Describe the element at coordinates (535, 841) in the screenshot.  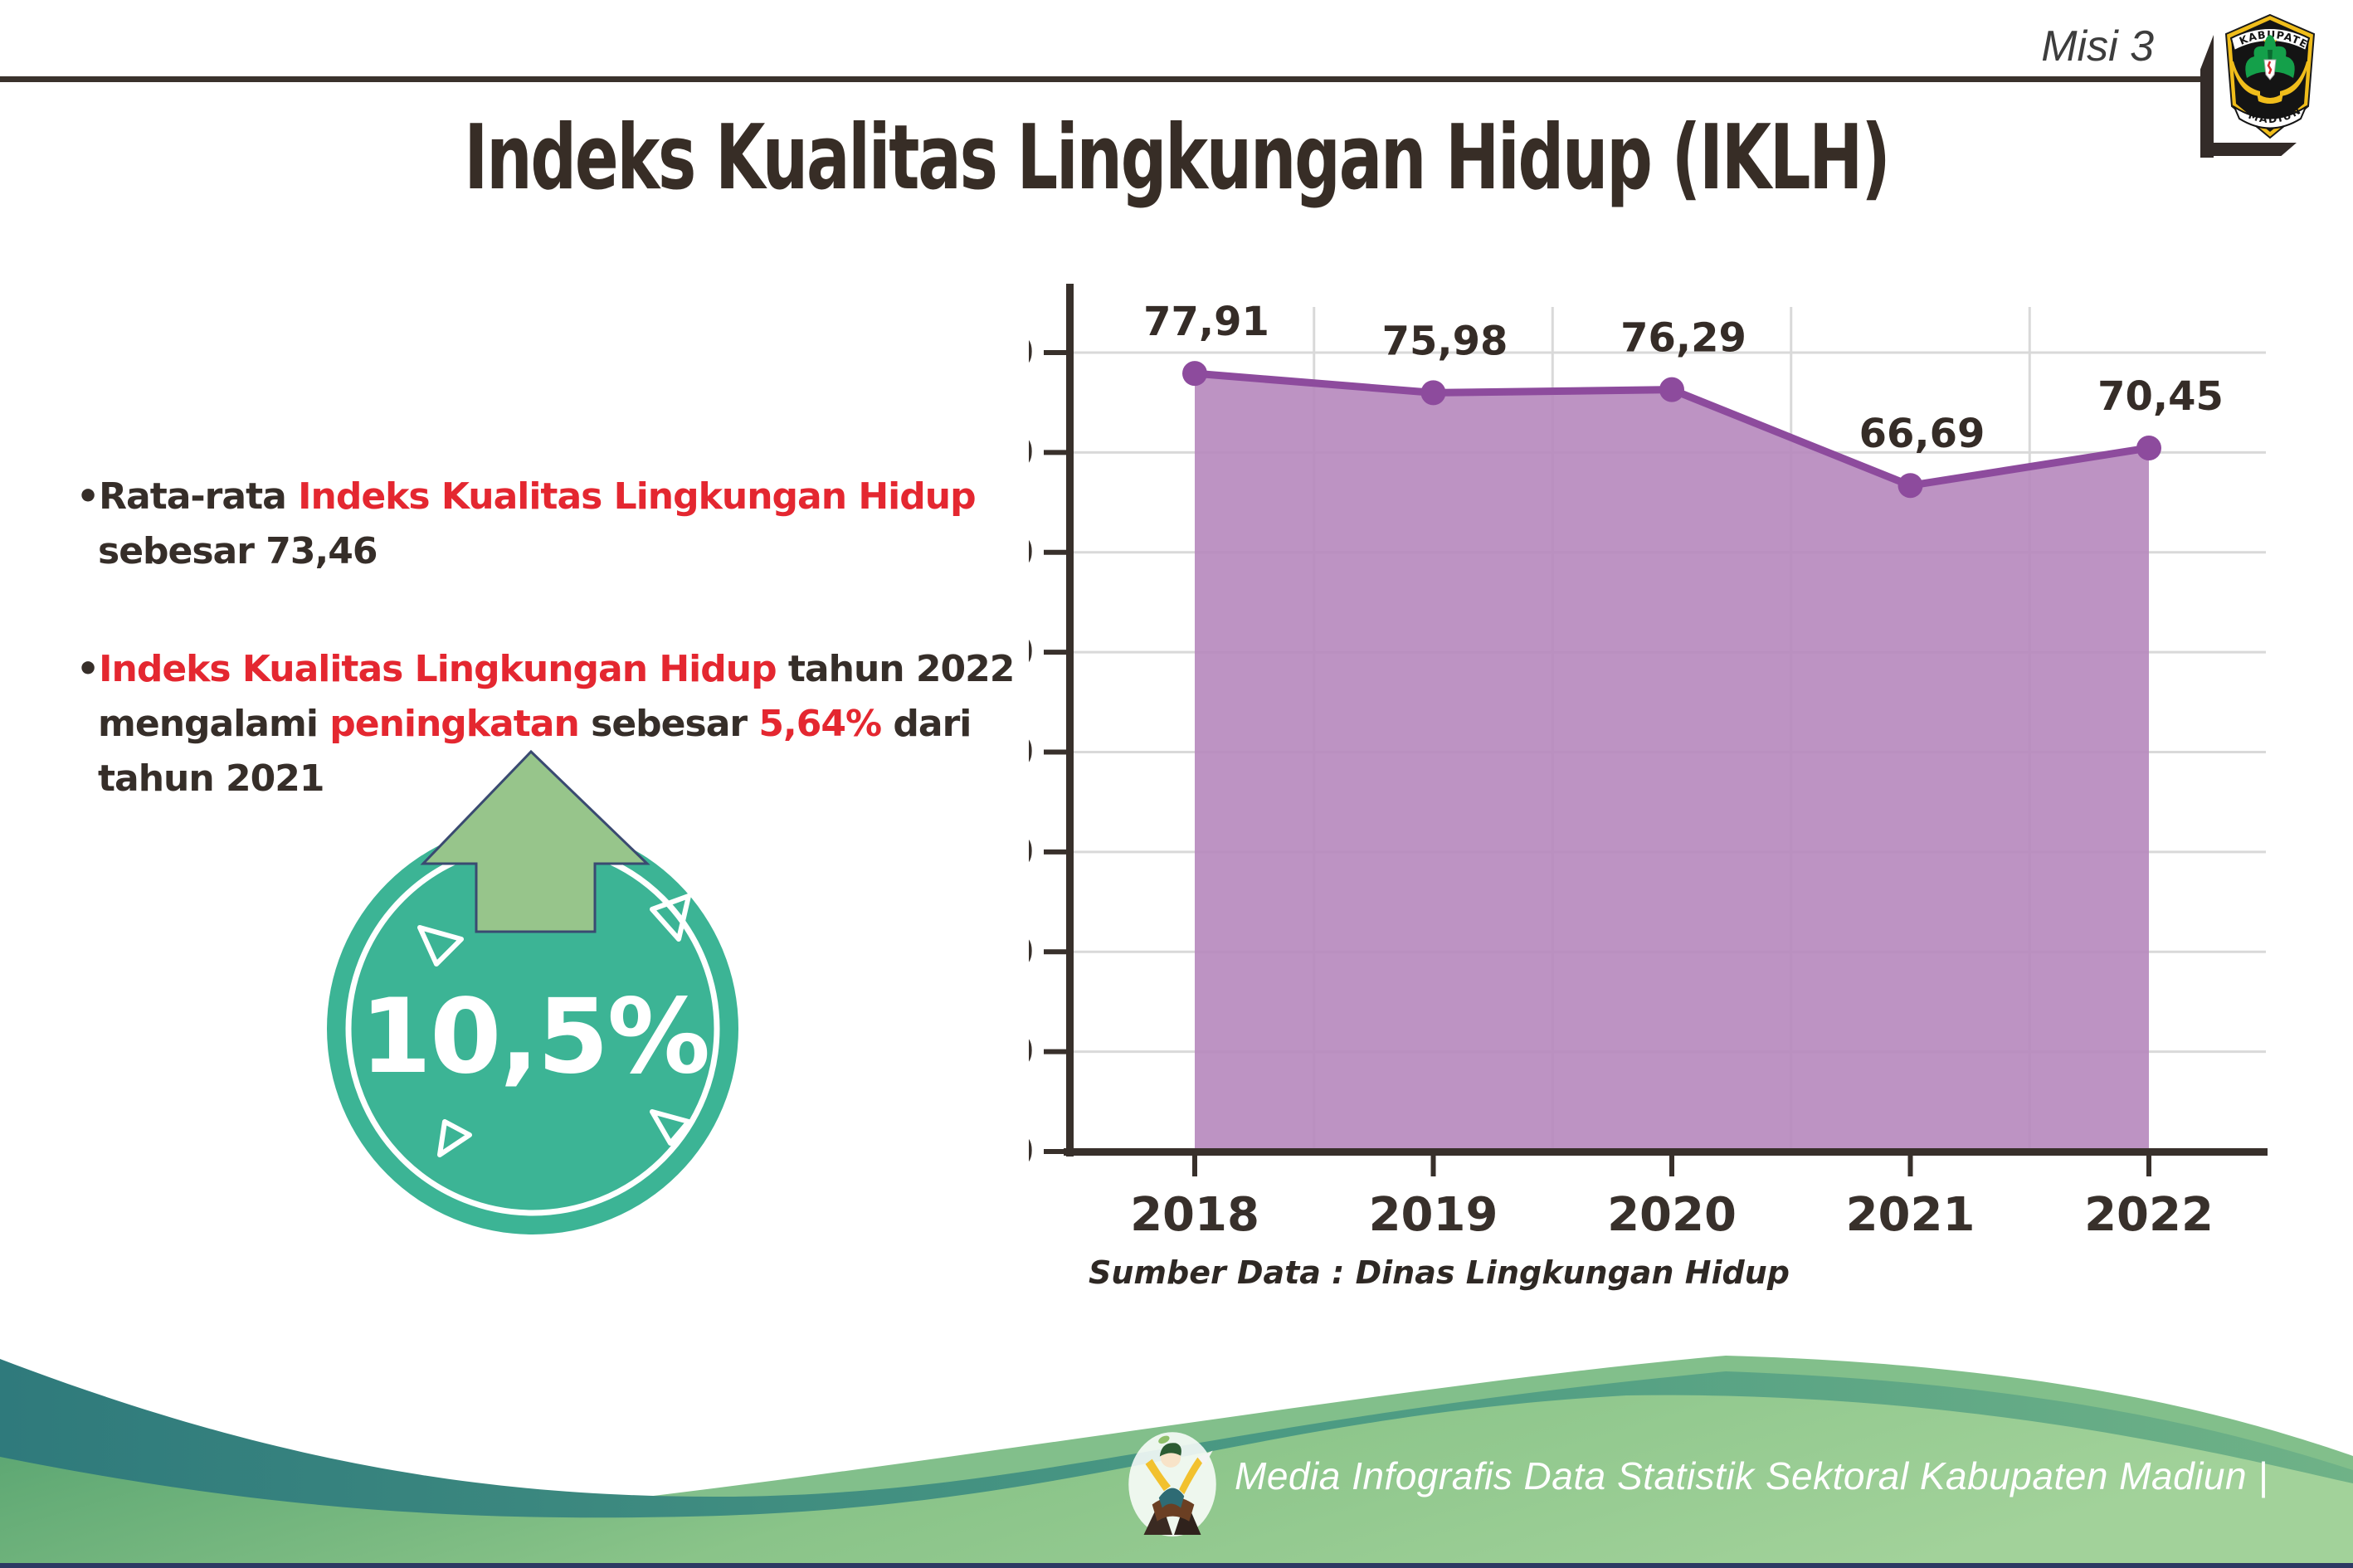
I see `arrow-up-icon` at that location.